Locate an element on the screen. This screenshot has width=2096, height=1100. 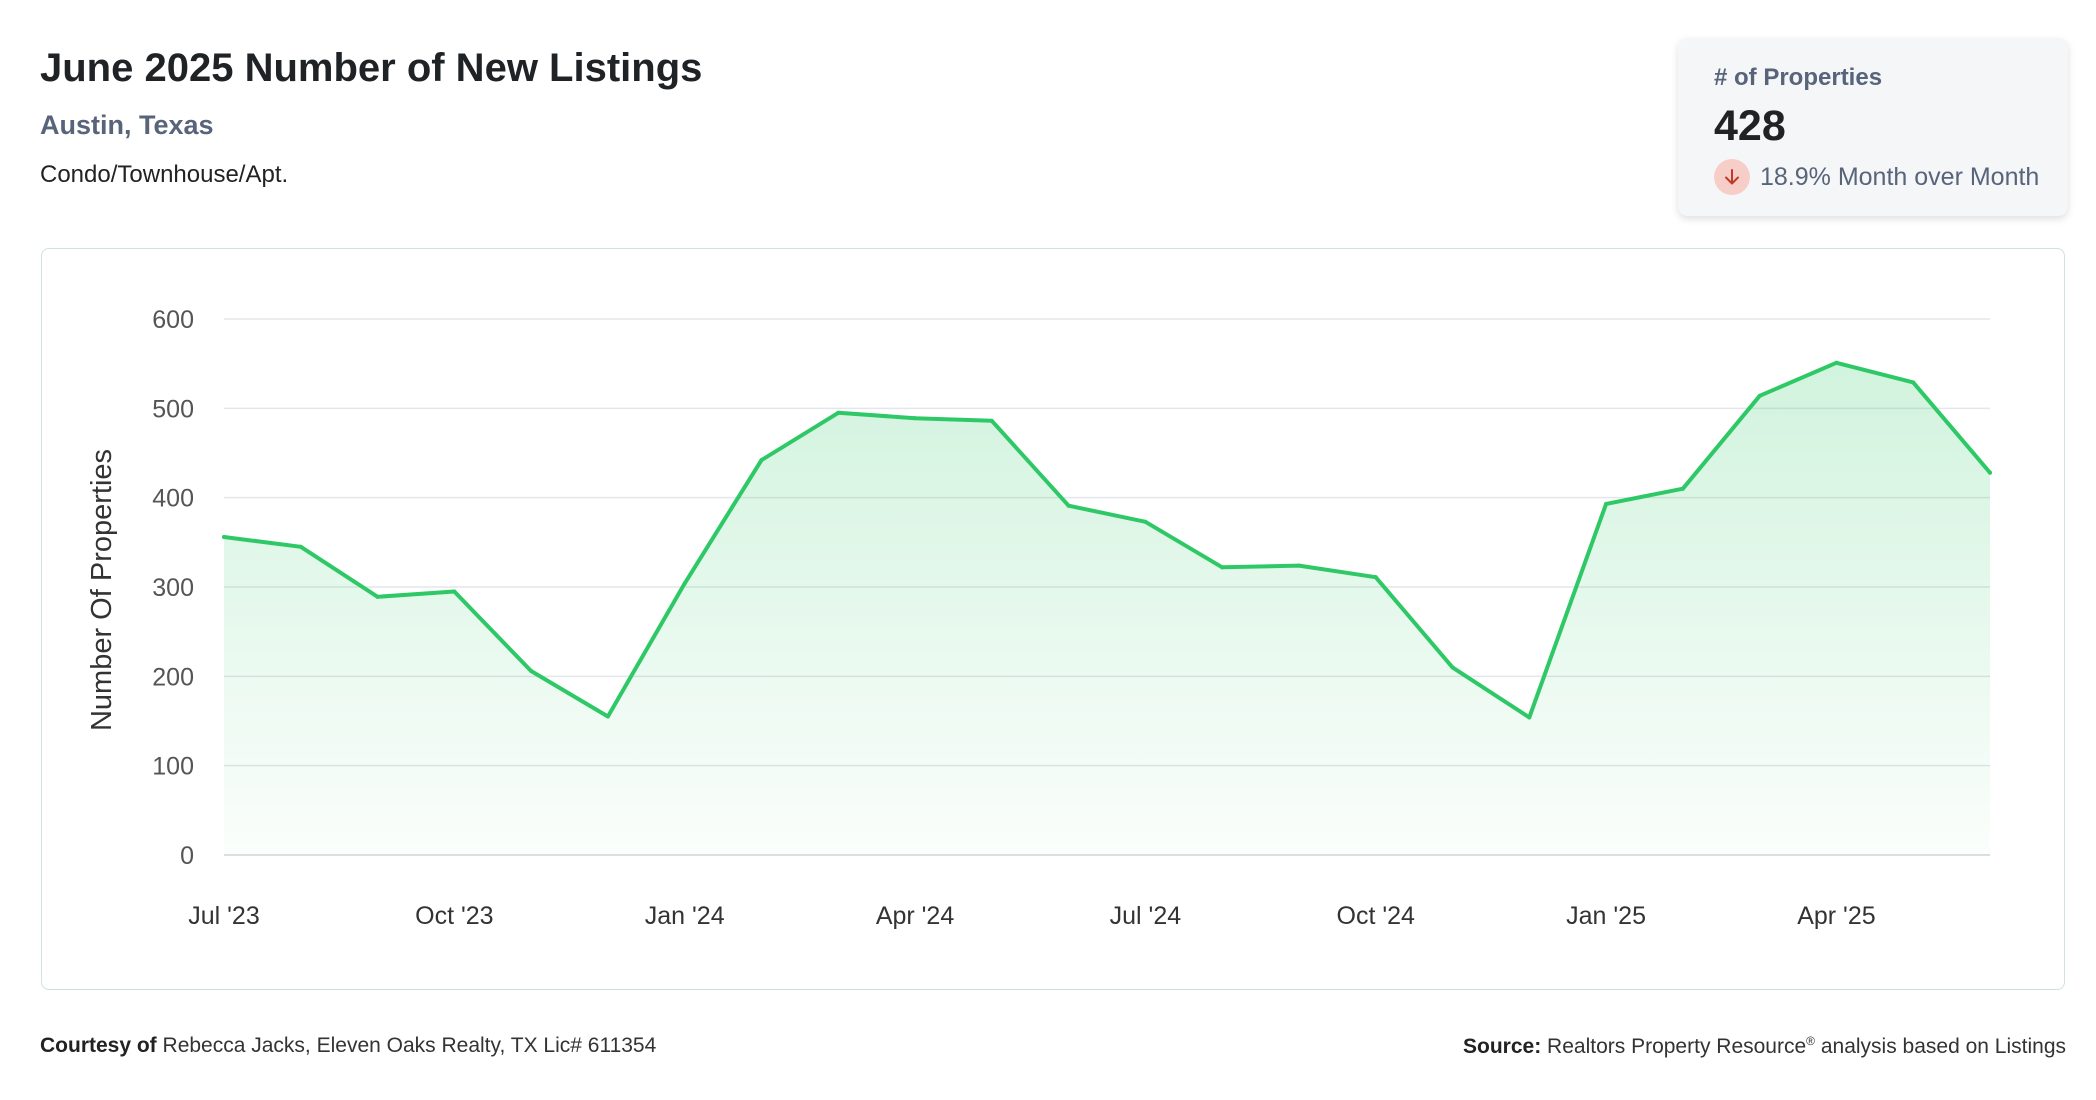
y-tick-label: 200 is located at coordinates (173, 677).